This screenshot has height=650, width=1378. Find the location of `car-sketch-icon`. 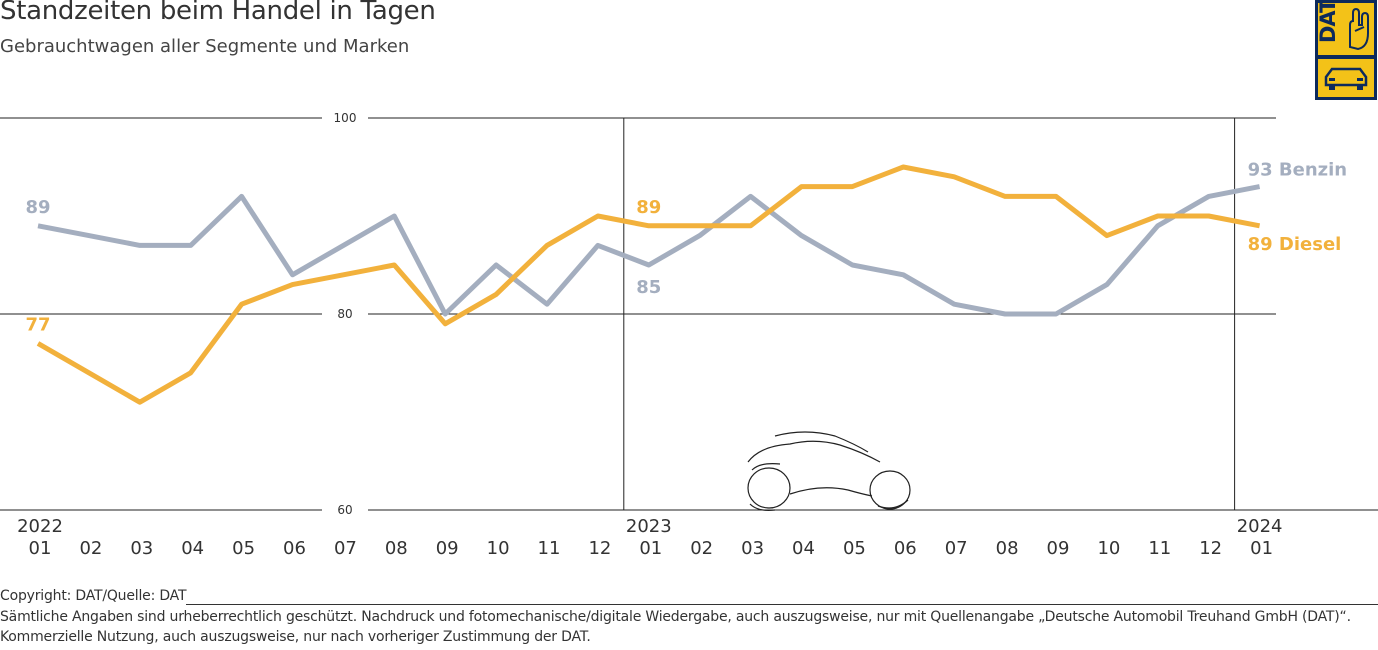

car-sketch-icon is located at coordinates (829, 471).